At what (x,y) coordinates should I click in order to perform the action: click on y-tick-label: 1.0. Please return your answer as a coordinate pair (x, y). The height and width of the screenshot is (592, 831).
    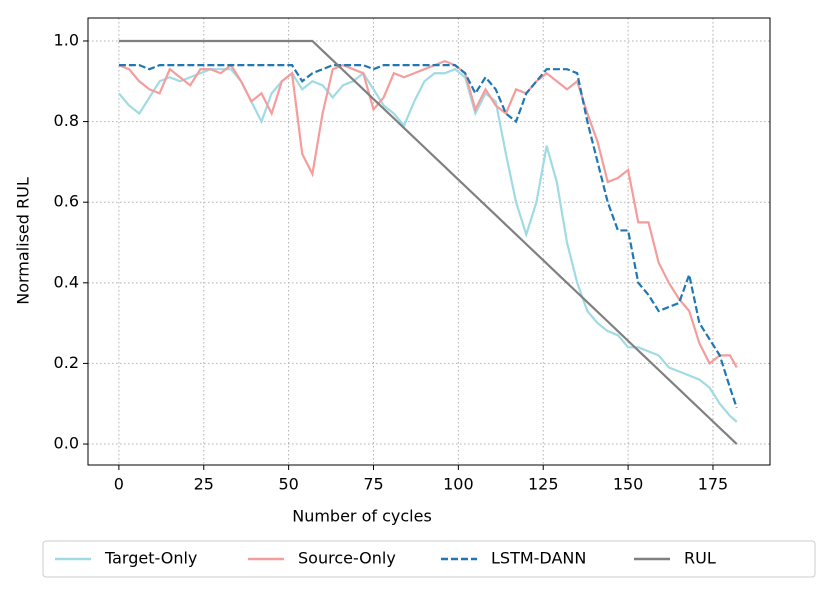
    Looking at the image, I should click on (66, 39).